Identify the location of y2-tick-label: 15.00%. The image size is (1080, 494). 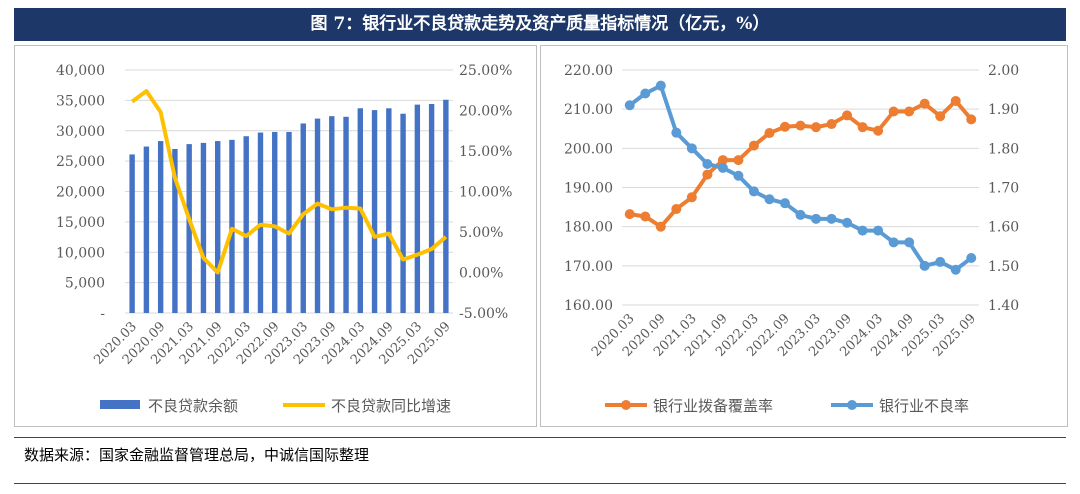
(485, 152).